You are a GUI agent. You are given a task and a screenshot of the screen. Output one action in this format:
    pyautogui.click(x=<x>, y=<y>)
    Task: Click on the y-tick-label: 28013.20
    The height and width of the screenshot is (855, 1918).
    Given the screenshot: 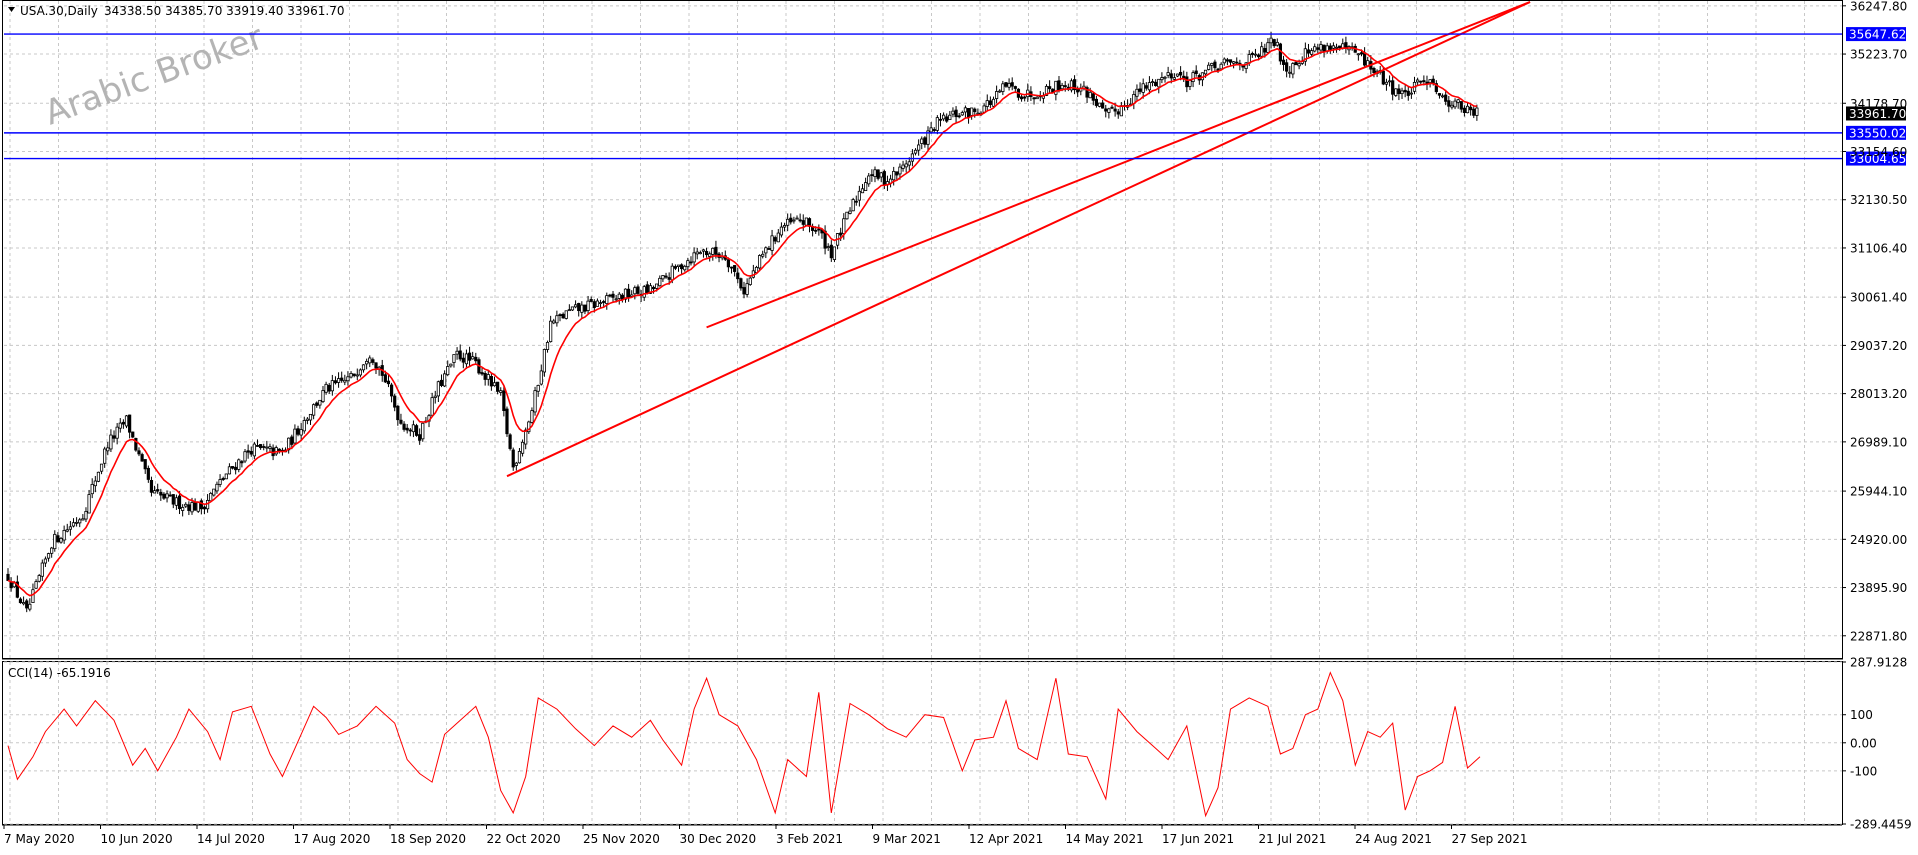 What is the action you would take?
    pyautogui.click(x=1878, y=394)
    